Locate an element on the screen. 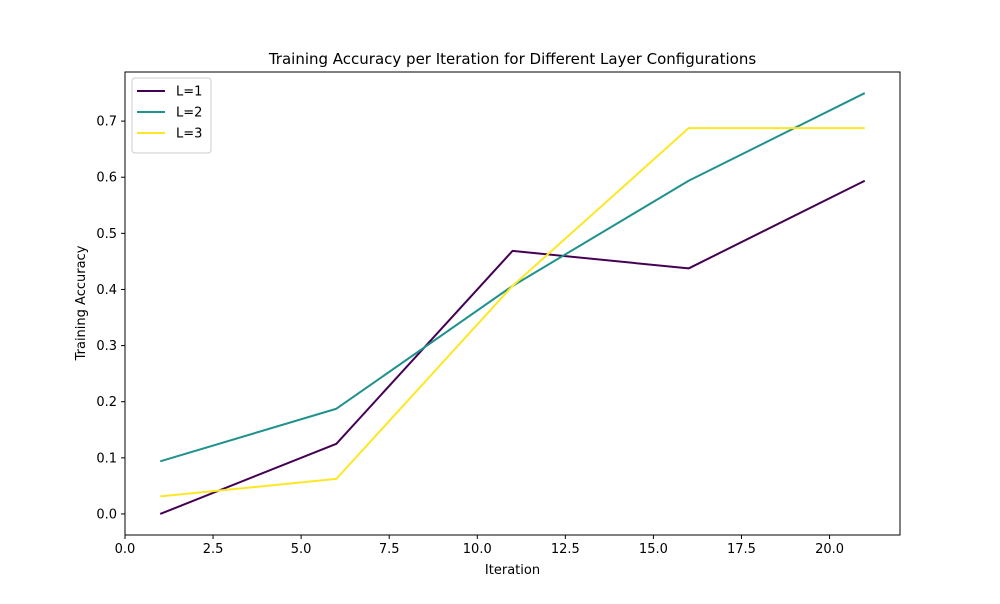  legend-box is located at coordinates (171, 115).